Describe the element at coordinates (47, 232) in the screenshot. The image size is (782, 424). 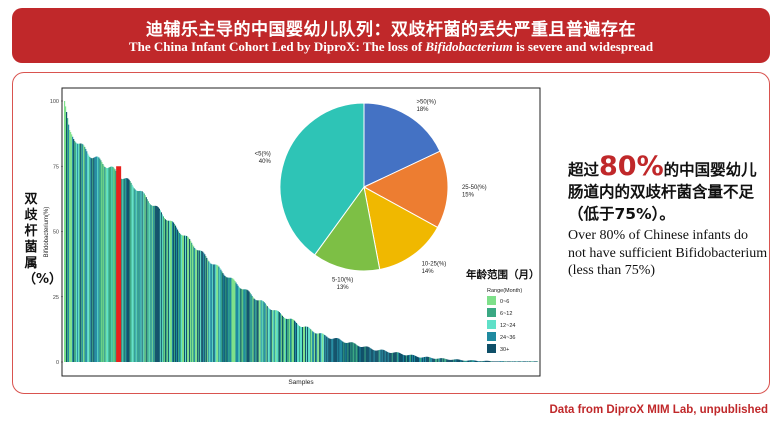
I see `y-axis-label: Bifidobacterium(%)` at that location.